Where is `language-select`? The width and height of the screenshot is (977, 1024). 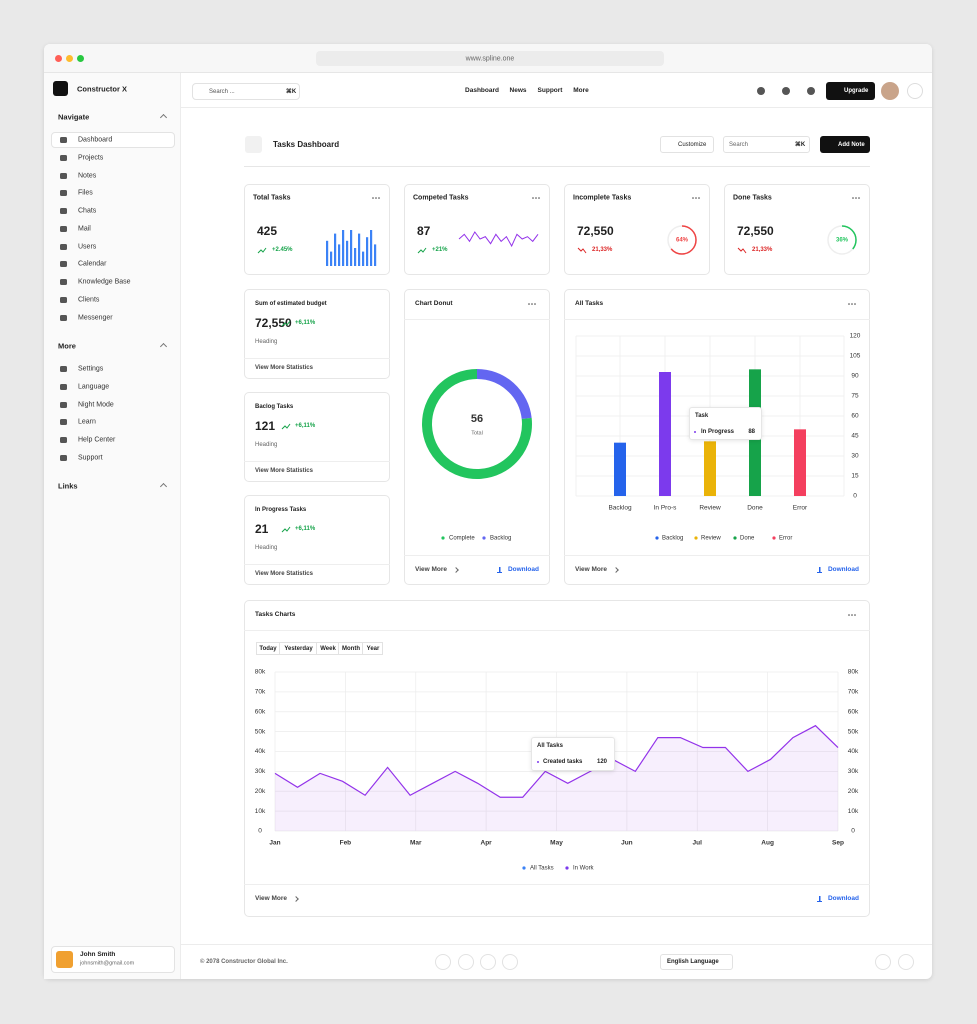
language-select is located at coordinates (696, 962).